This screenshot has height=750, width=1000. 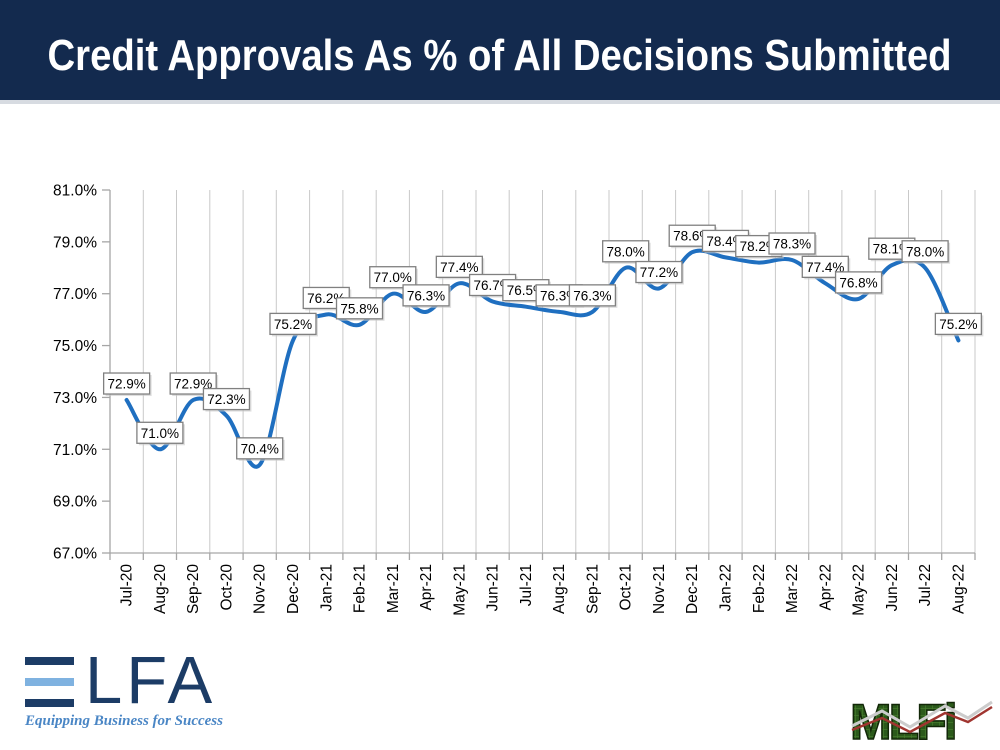 I want to click on x-tick-label: Sep-20, so click(x=193, y=589).